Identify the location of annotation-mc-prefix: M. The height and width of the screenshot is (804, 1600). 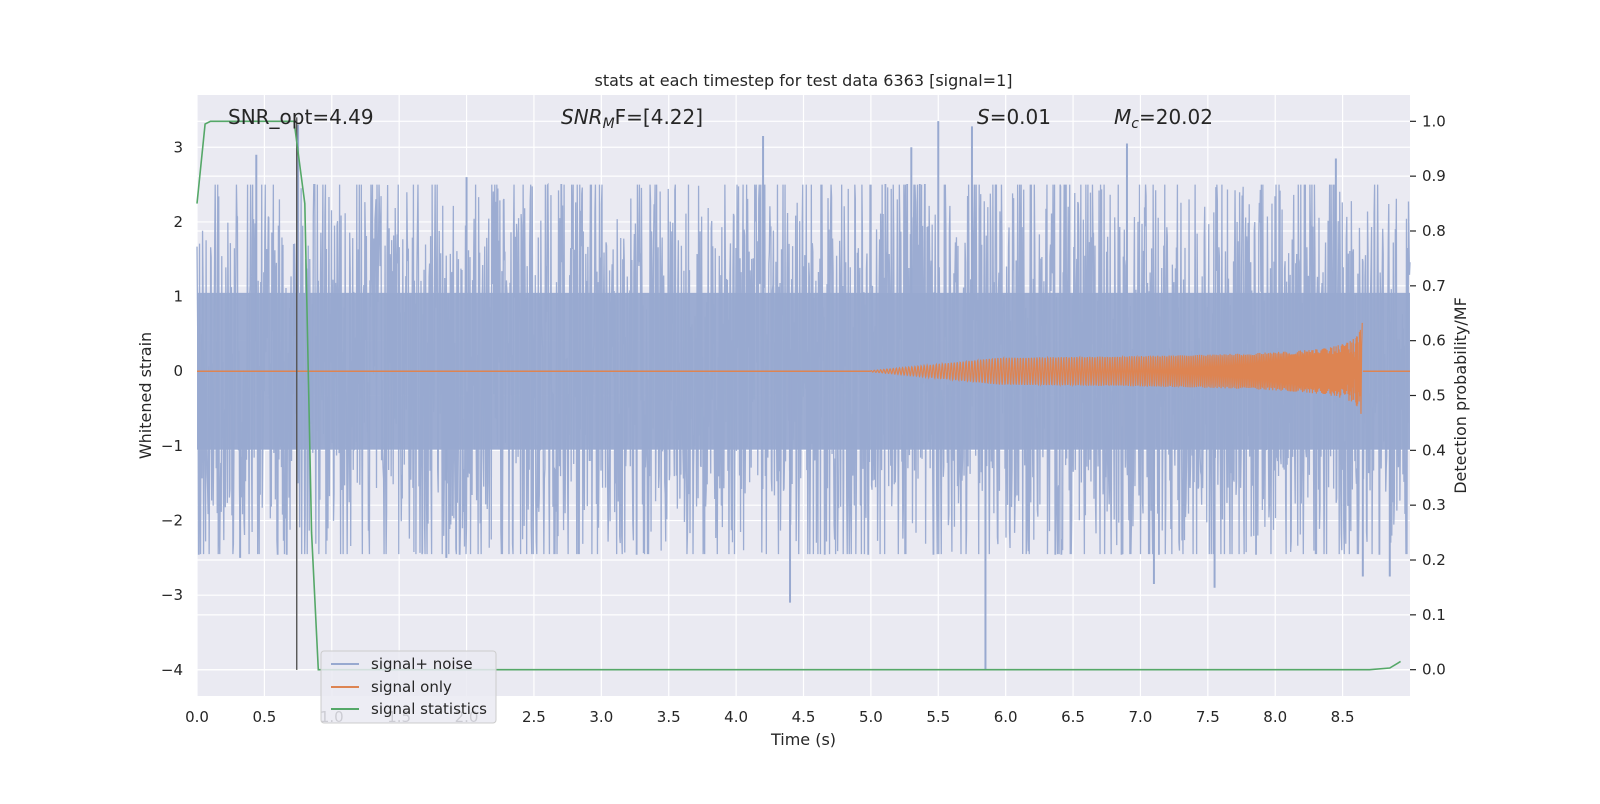
(1122, 117).